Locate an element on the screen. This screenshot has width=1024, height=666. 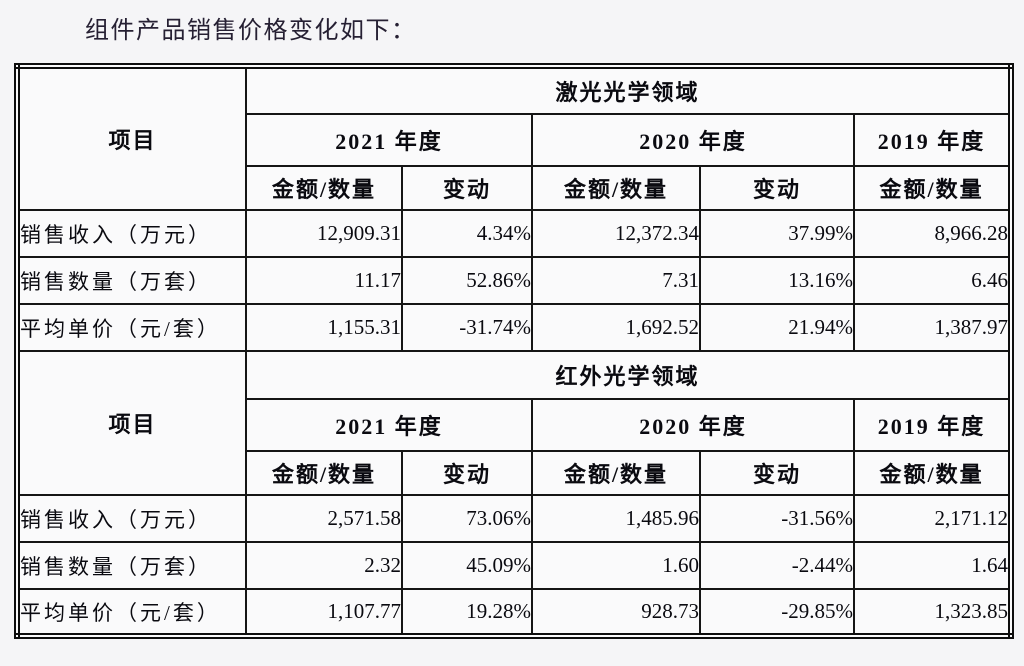
value-cell: 1,692.52 is located at coordinates (616, 327).